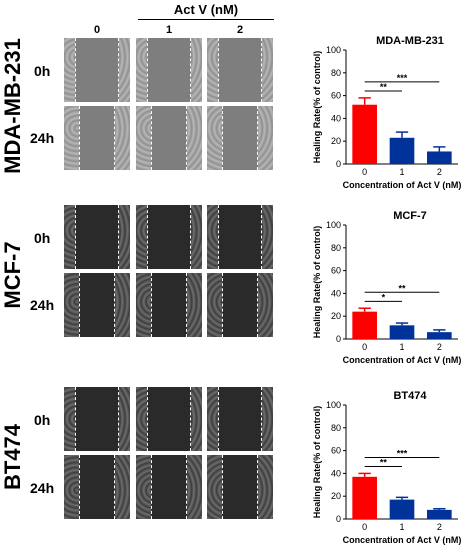  Describe the element at coordinates (42, 238) in the screenshot. I see `time-label-mcf7-0h: 0h` at that location.